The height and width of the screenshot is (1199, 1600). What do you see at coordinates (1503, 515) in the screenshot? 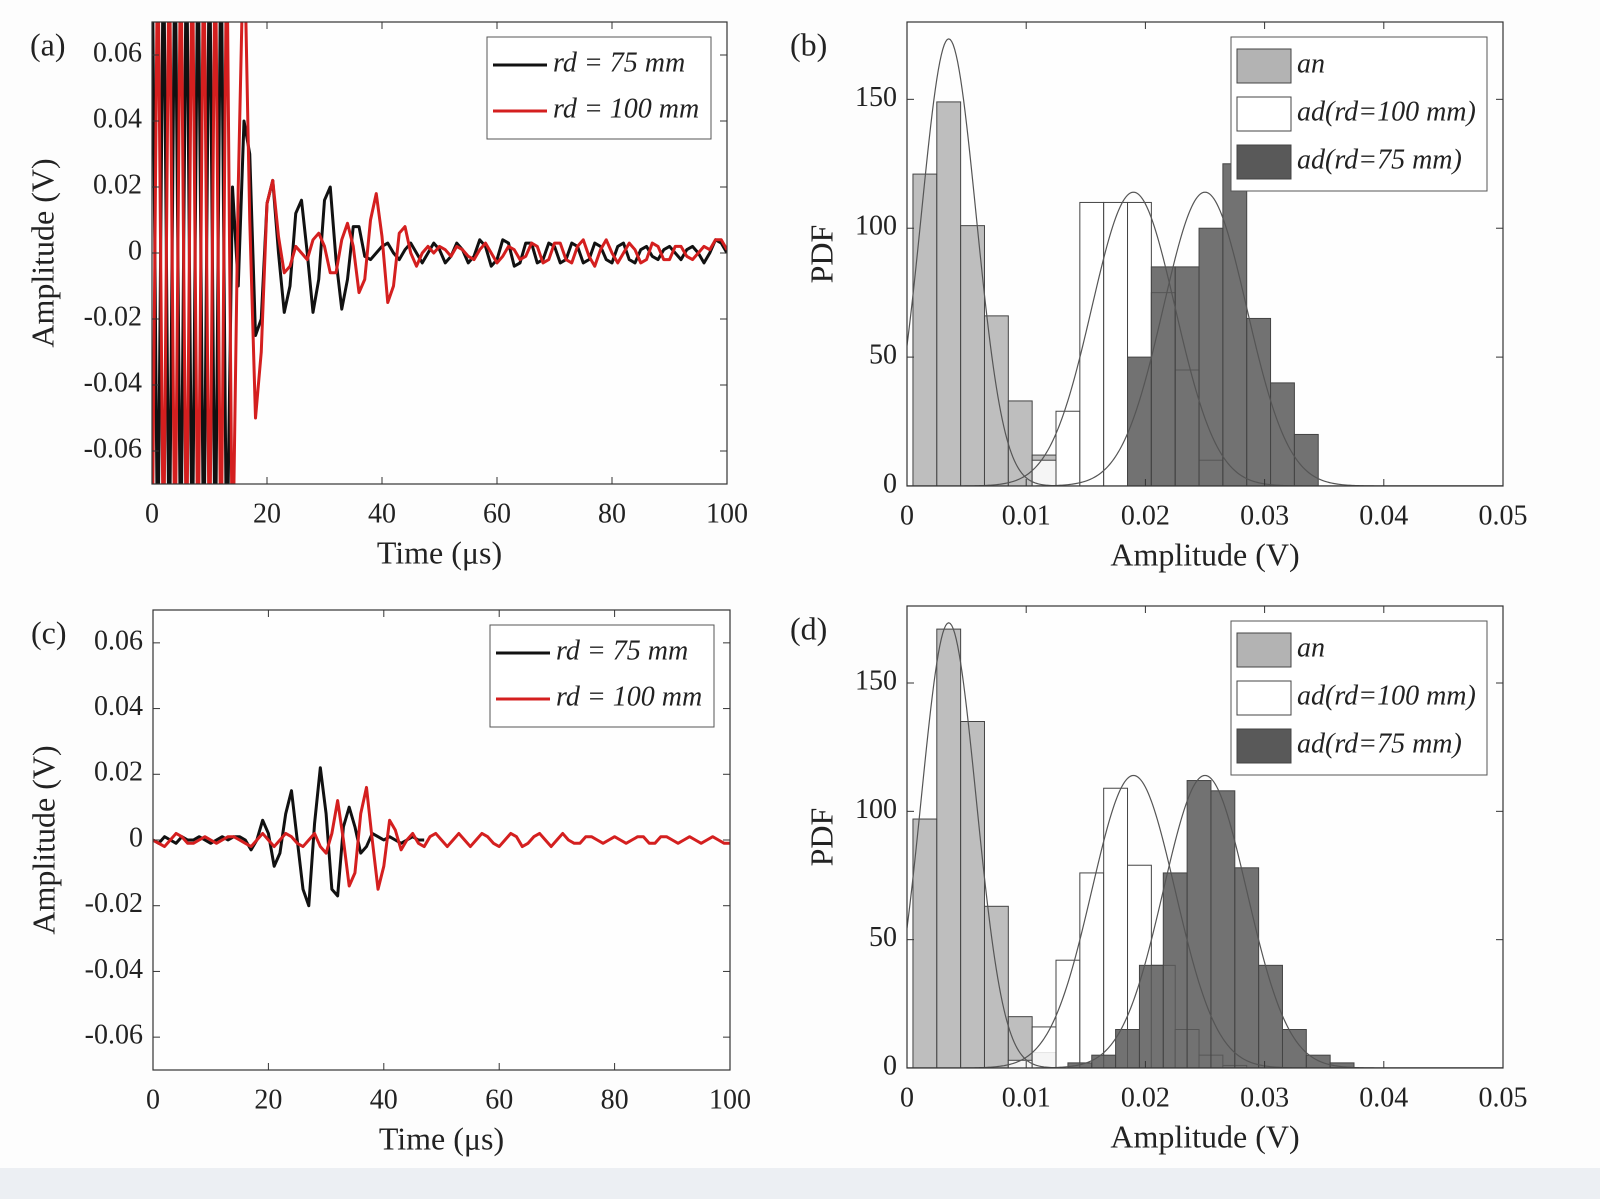
I see `x-tick-label: 0.05` at bounding box center [1503, 515].